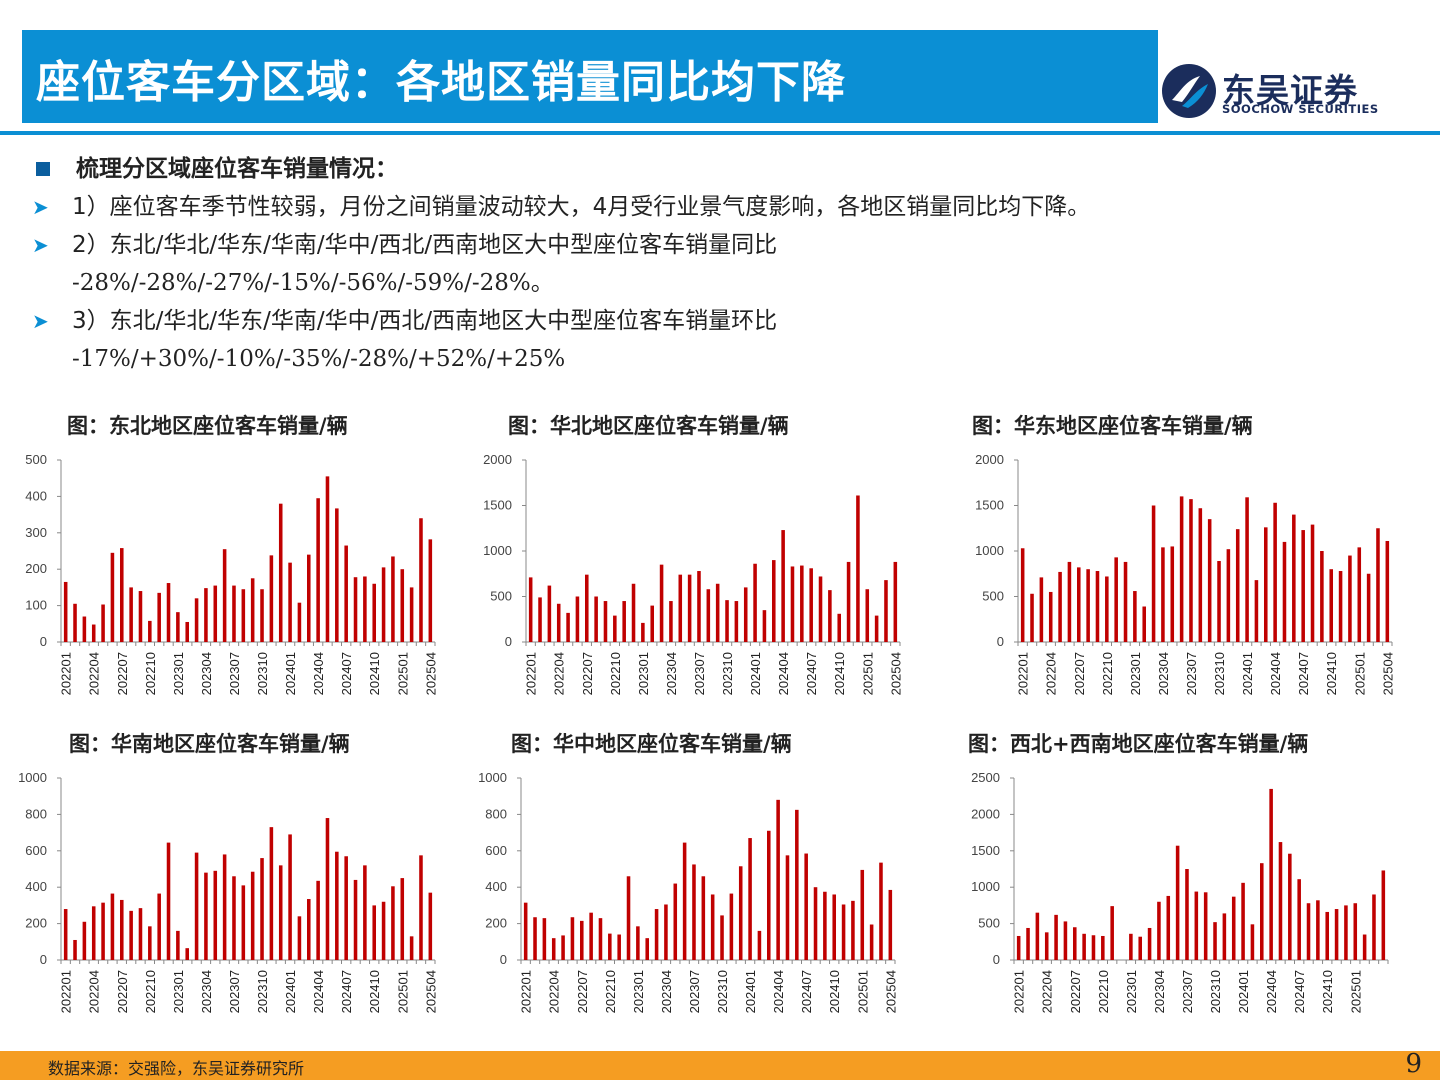 The height and width of the screenshot is (1080, 1440). Describe the element at coordinates (206, 673) in the screenshot. I see `x-tick-label: 202304` at that location.